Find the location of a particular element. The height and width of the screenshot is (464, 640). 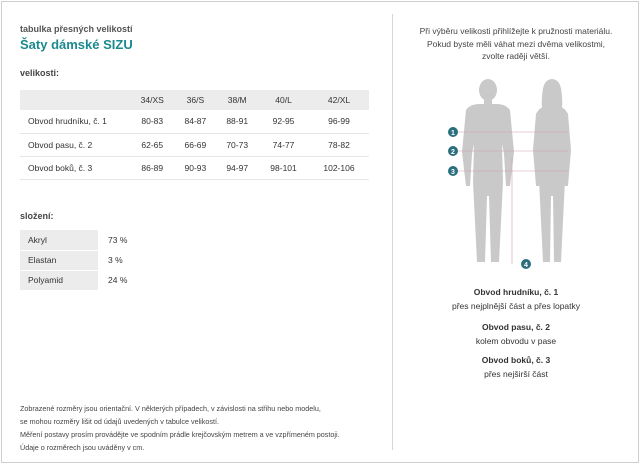

table-cell: 78-82 is located at coordinates (338, 145).